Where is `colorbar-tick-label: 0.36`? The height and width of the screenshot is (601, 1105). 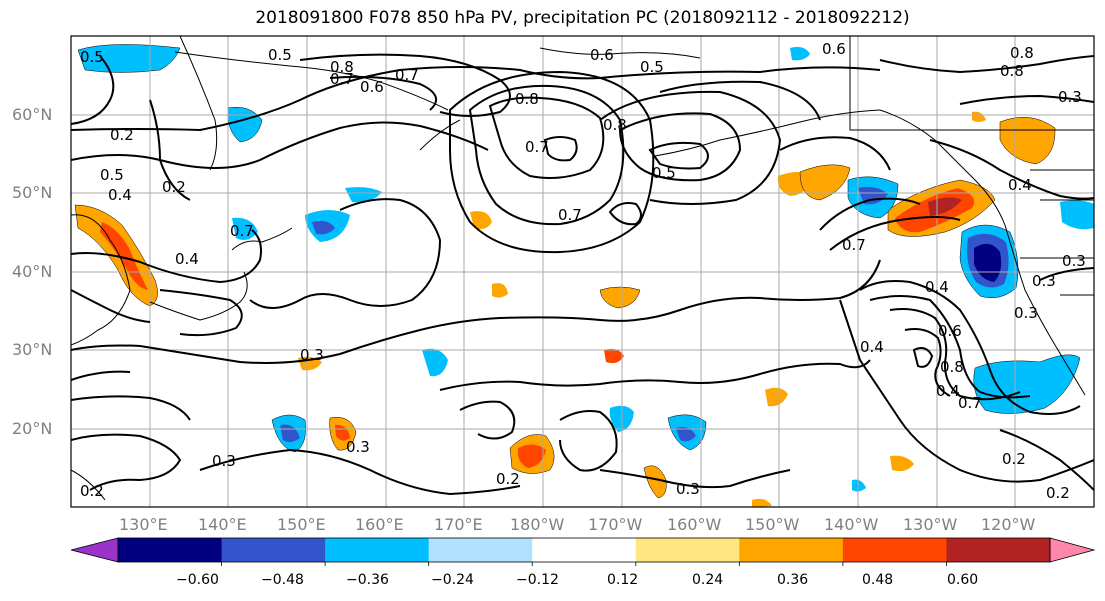 colorbar-tick-label: 0.36 is located at coordinates (793, 580).